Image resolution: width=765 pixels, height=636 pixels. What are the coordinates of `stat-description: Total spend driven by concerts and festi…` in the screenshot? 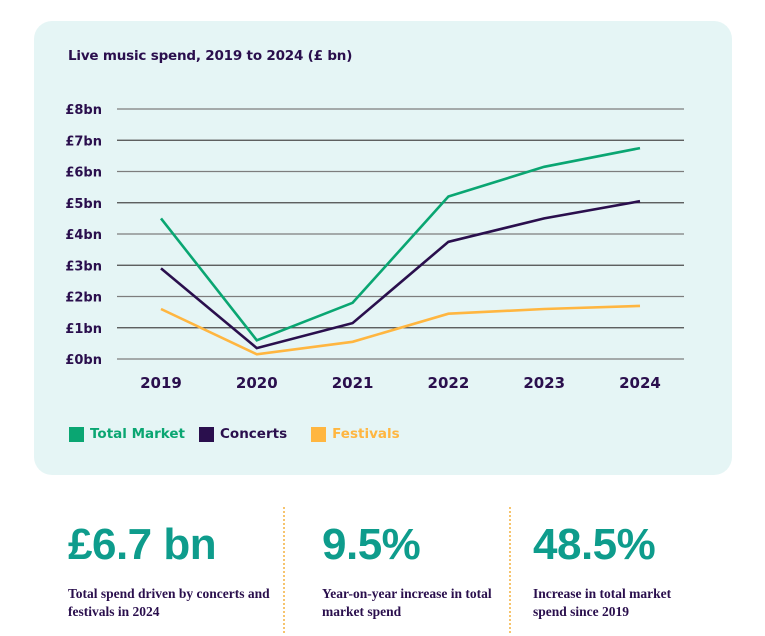 It's located at (169, 602).